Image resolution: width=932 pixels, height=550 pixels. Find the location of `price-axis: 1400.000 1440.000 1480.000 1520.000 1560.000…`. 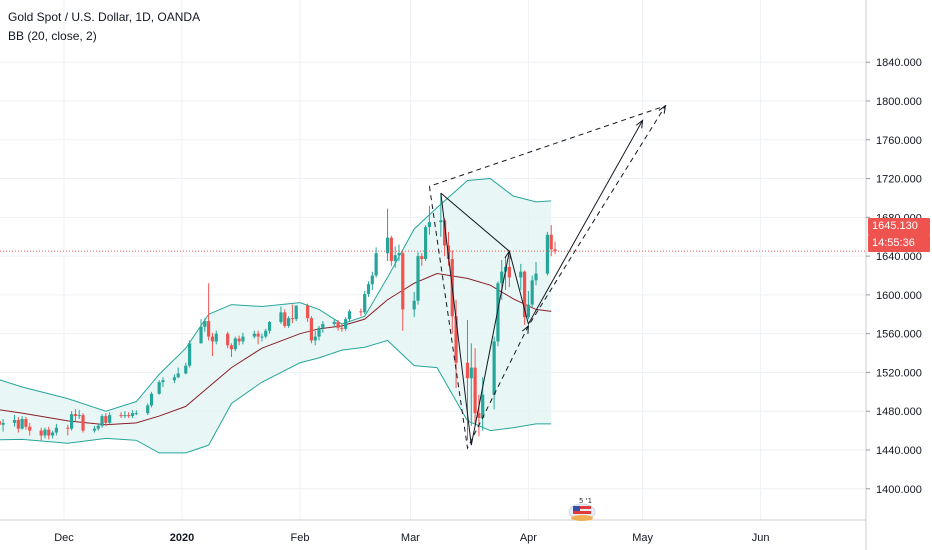

price-axis: 1400.000 1440.000 1480.000 1520.000 1560.000… is located at coordinates (899, 275).